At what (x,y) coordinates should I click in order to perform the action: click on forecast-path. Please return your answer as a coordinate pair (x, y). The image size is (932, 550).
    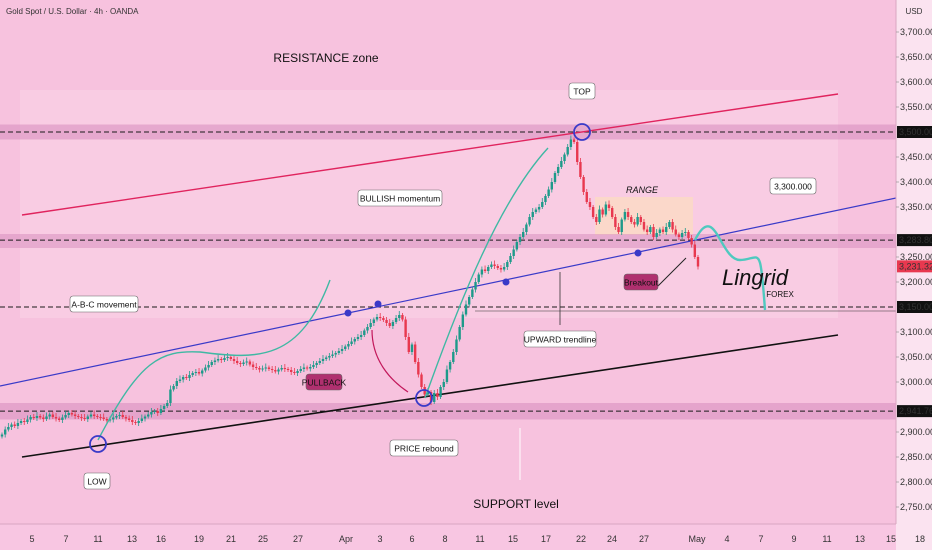
    Looking at the image, I should click on (730, 268).